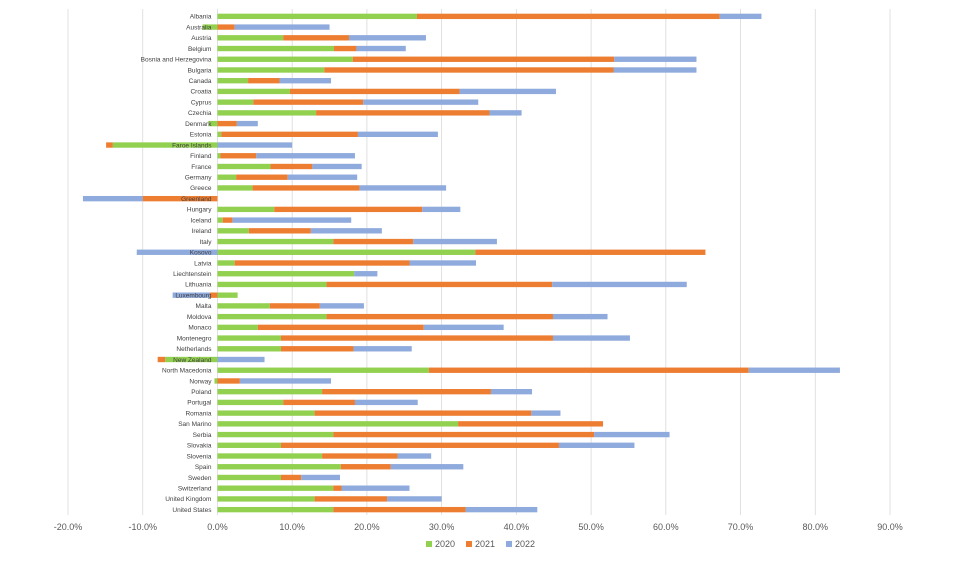 Image resolution: width=960 pixels, height=564 pixels. What do you see at coordinates (193, 295) in the screenshot?
I see `category-label: Luxembourg` at bounding box center [193, 295].